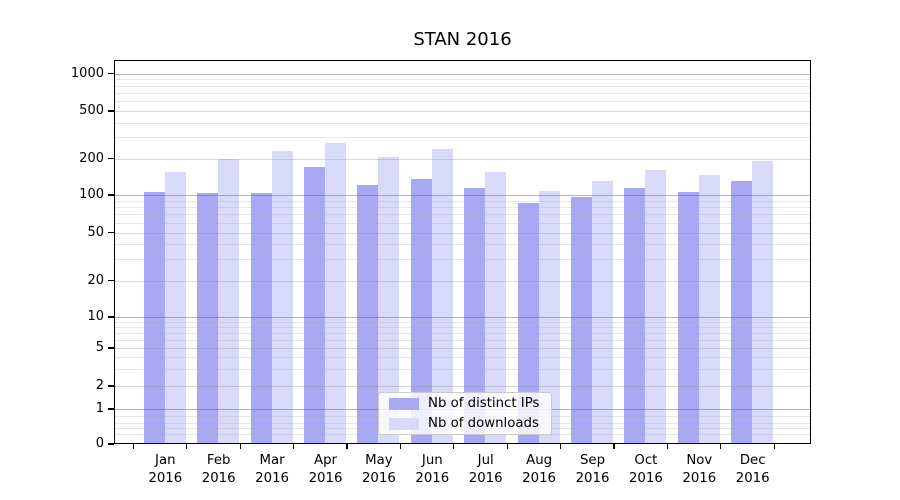 This screenshot has width=900, height=500. Describe the element at coordinates (581, 319) in the screenshot. I see `bar-ips-sep` at that location.